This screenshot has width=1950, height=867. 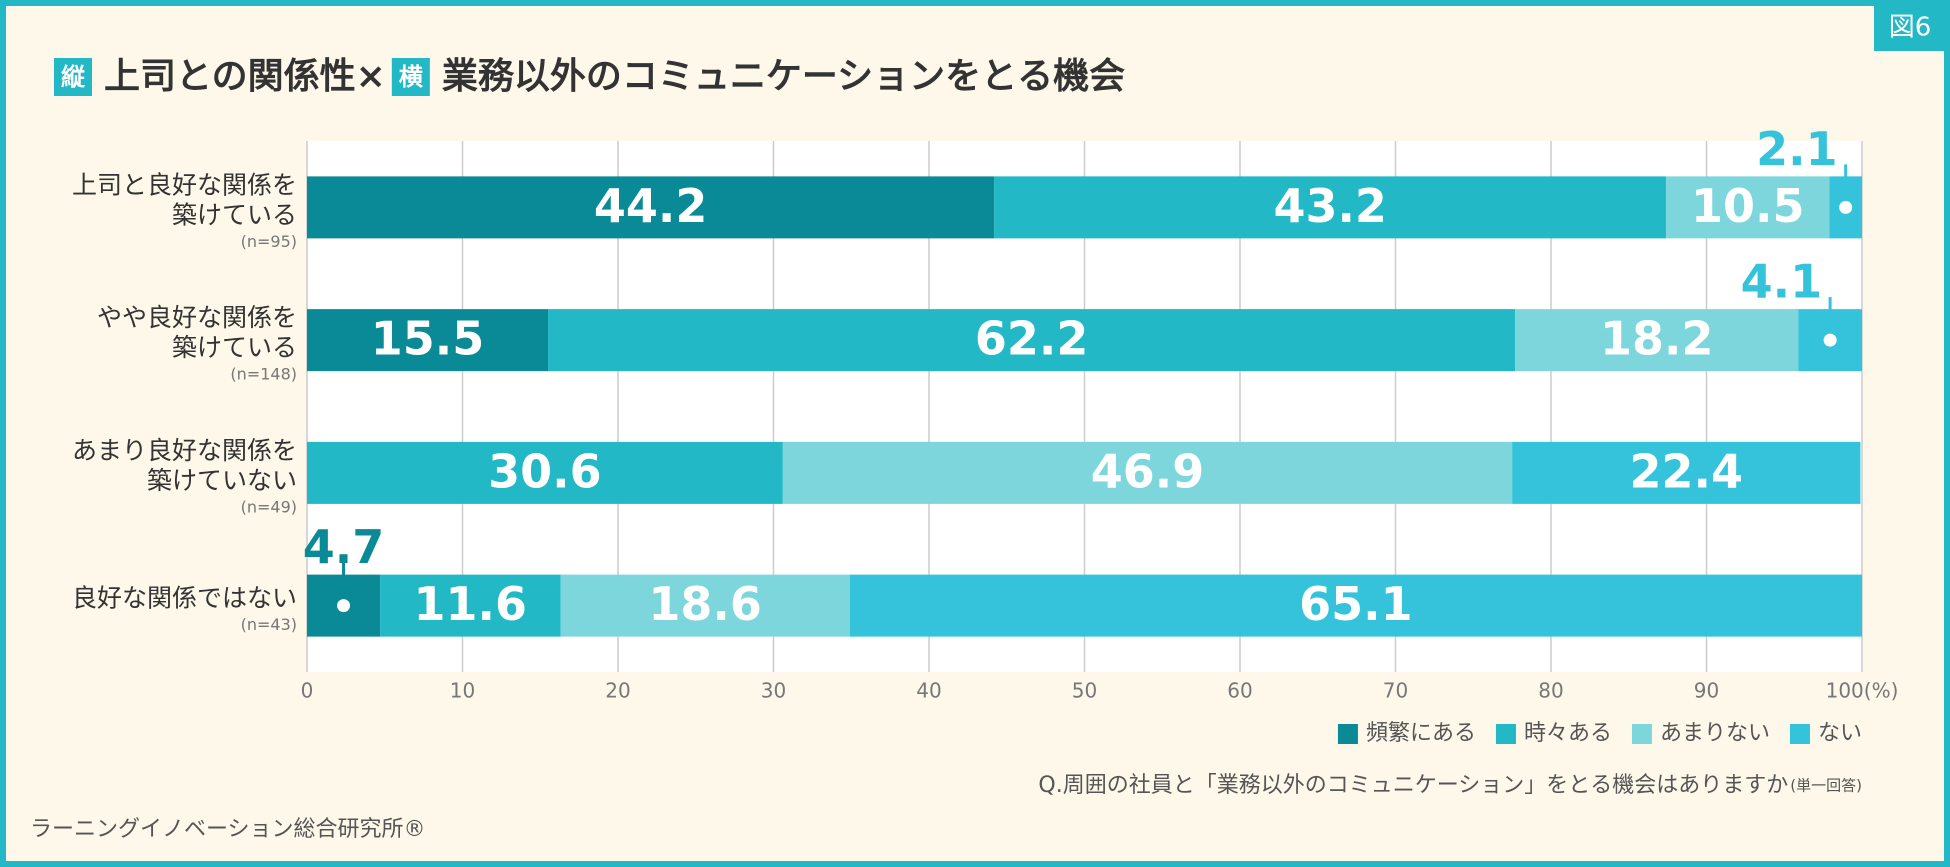 What do you see at coordinates (269, 241) in the screenshot?
I see `sample-size: (n=95)` at bounding box center [269, 241].